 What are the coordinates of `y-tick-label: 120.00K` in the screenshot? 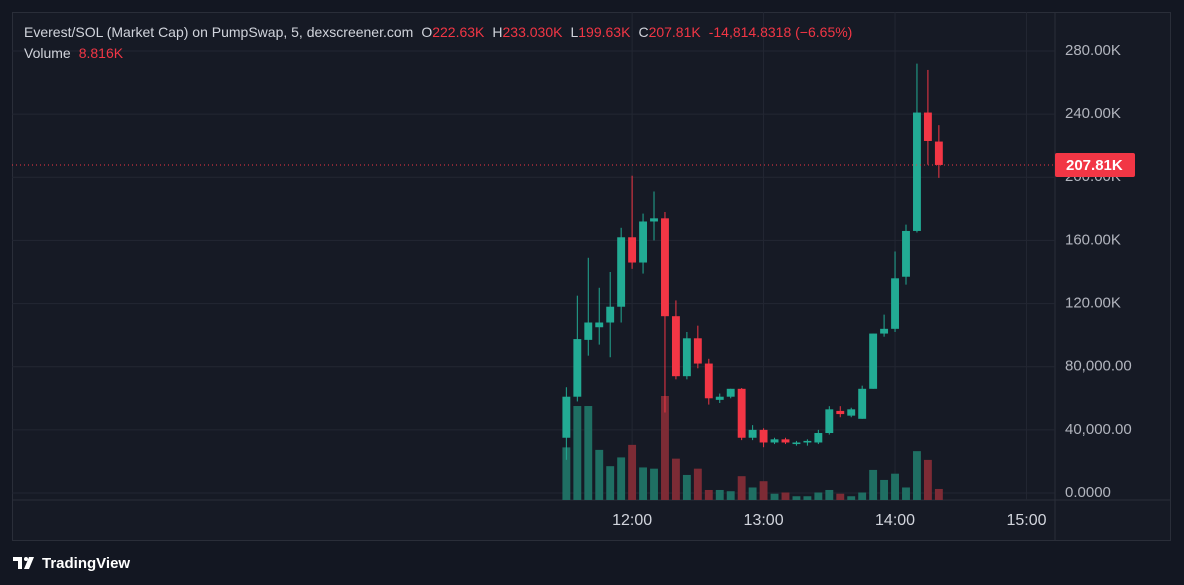 It's located at (1093, 303).